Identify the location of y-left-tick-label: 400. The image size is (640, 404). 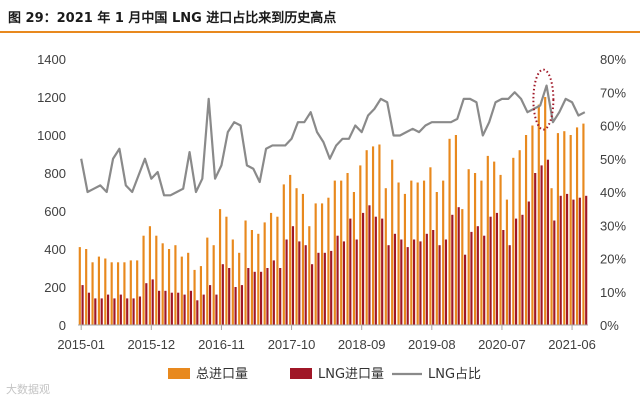
(55, 249).